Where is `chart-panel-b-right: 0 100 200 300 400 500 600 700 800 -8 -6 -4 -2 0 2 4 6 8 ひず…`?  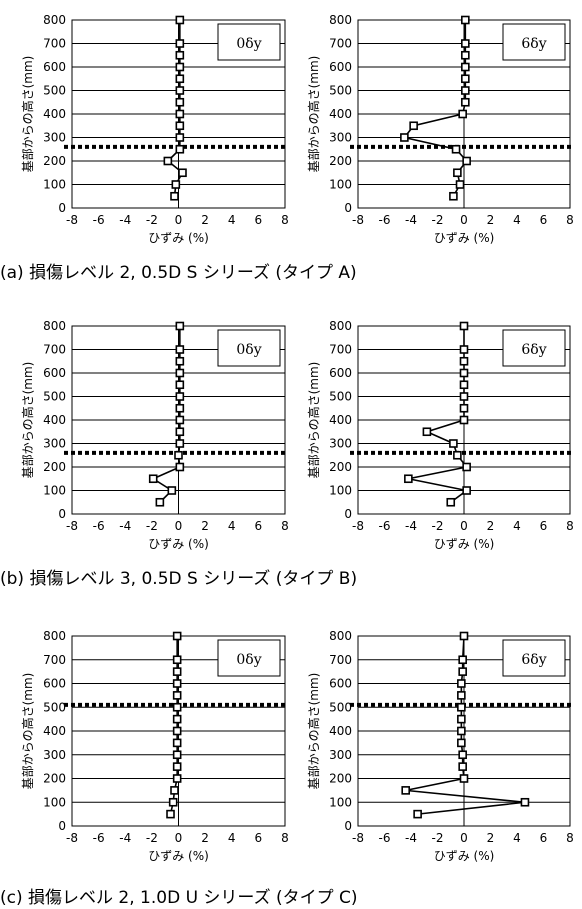
chart-panel-b-right: 0 100 200 300 400 500 600 700 800 -8 -6 -4 -2 0 2 4 6 8 ひず… is located at coordinates (440, 435).